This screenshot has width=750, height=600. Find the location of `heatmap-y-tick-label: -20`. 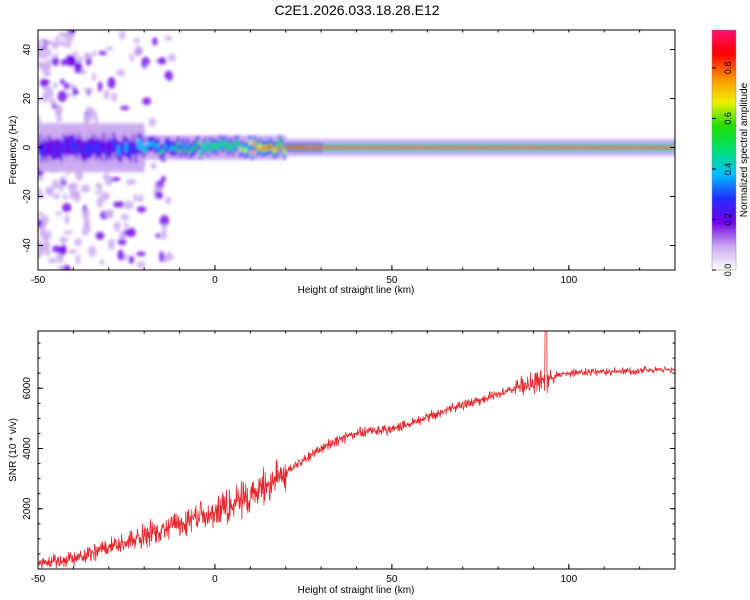

heatmap-y-tick-label: -20 is located at coordinates (27, 196).